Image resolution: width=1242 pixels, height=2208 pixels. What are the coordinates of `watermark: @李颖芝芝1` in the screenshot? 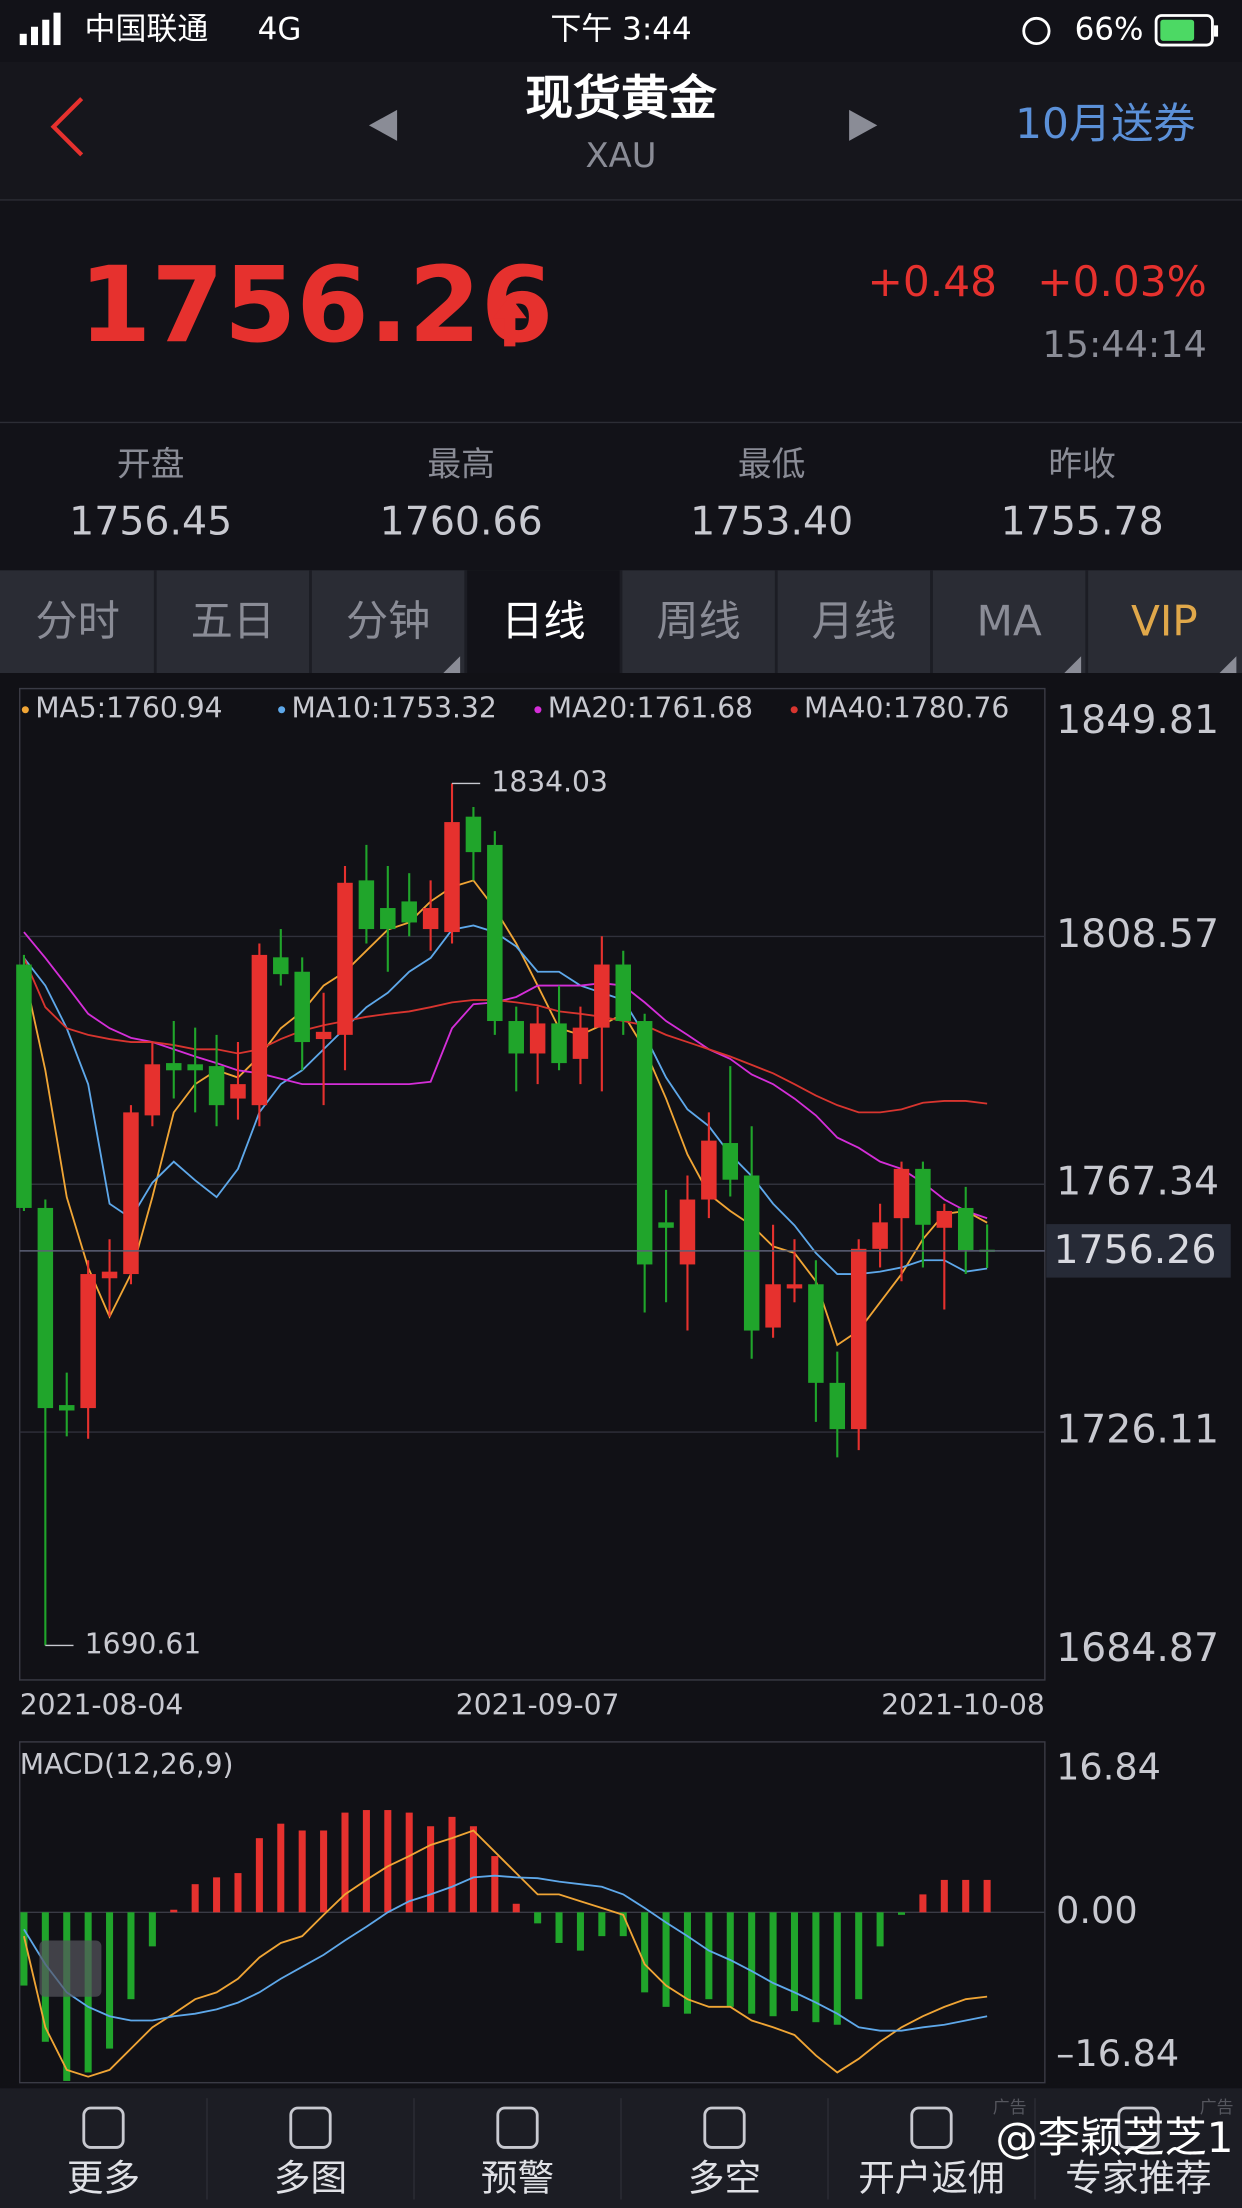 It's located at (1115, 2137).